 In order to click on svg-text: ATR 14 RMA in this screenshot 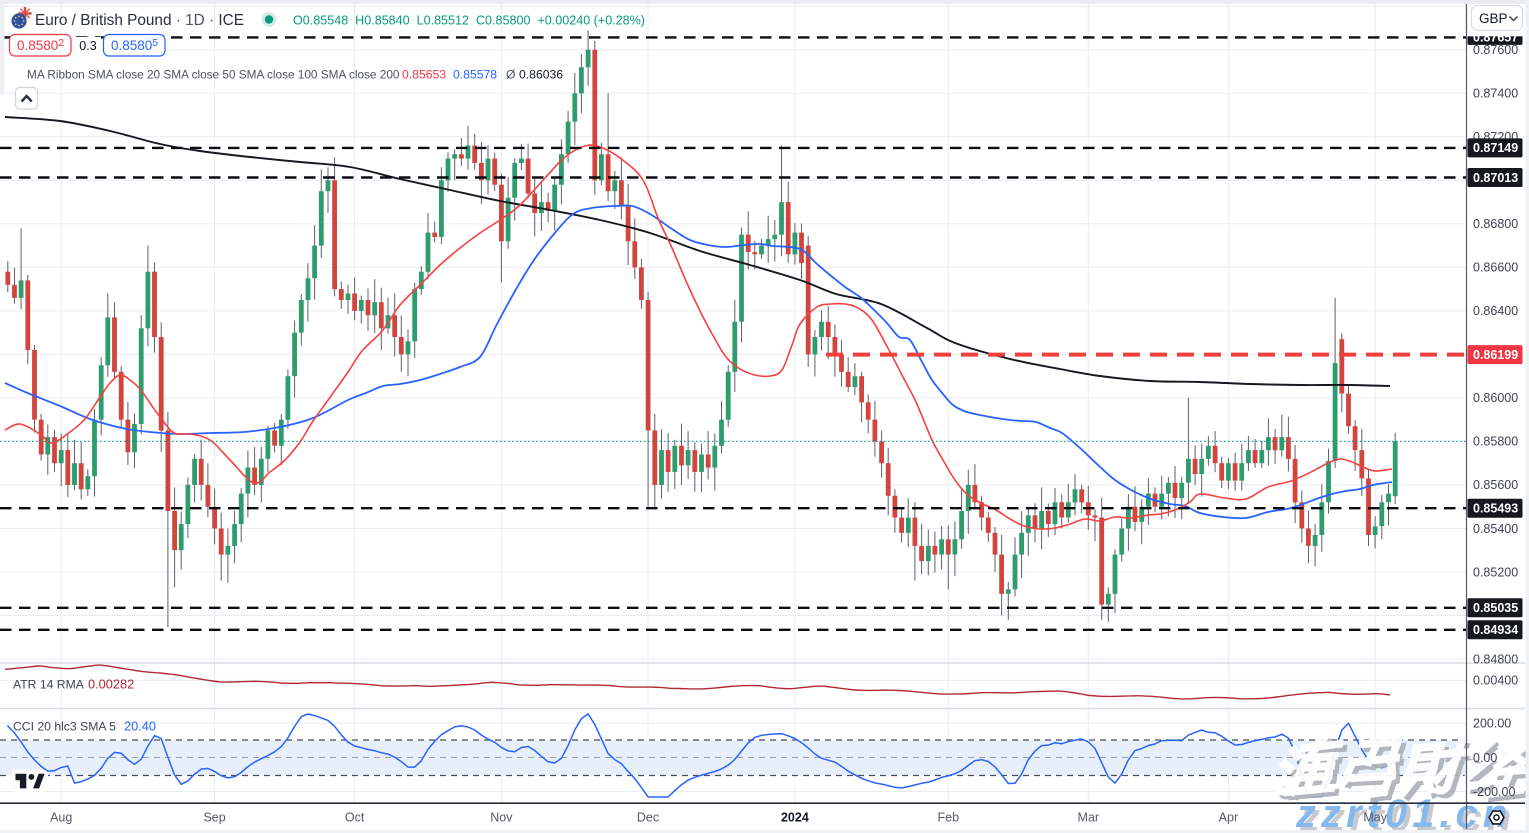, I will do `click(49, 685)`.